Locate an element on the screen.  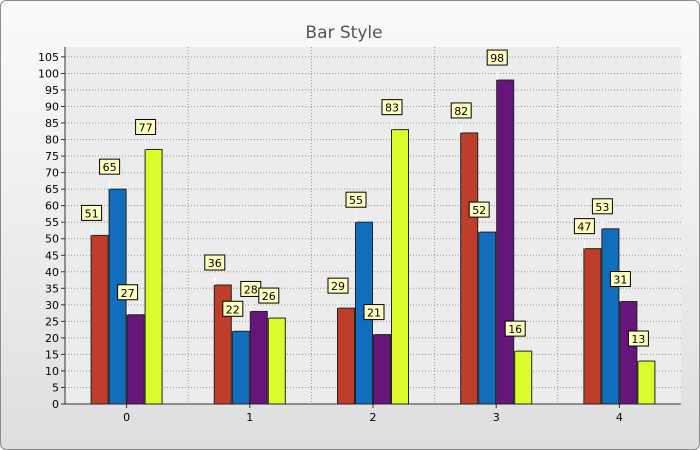
y-tick-label: 45 is located at coordinates (52, 255).